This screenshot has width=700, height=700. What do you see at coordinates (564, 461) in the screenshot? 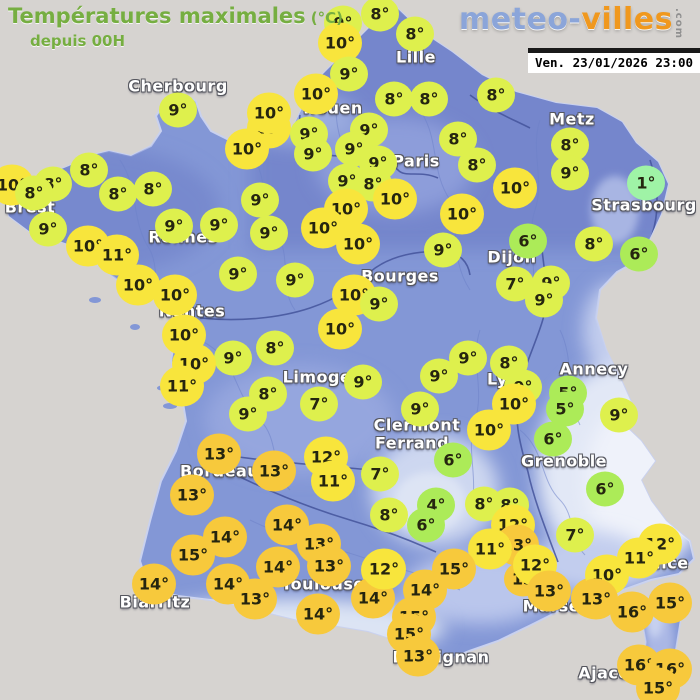
I see `city-label-grenoble: Grenoble` at bounding box center [564, 461].